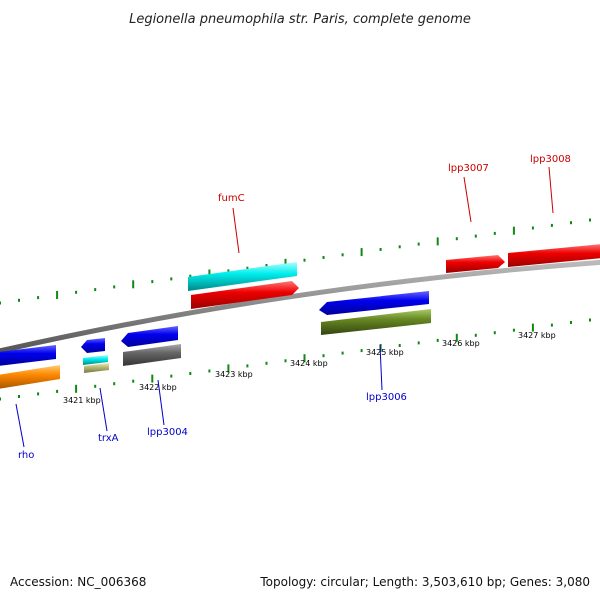 The width and height of the screenshot is (600, 600). Describe the element at coordinates (20, 425) in the screenshot. I see `gene-rho-leader` at that location.